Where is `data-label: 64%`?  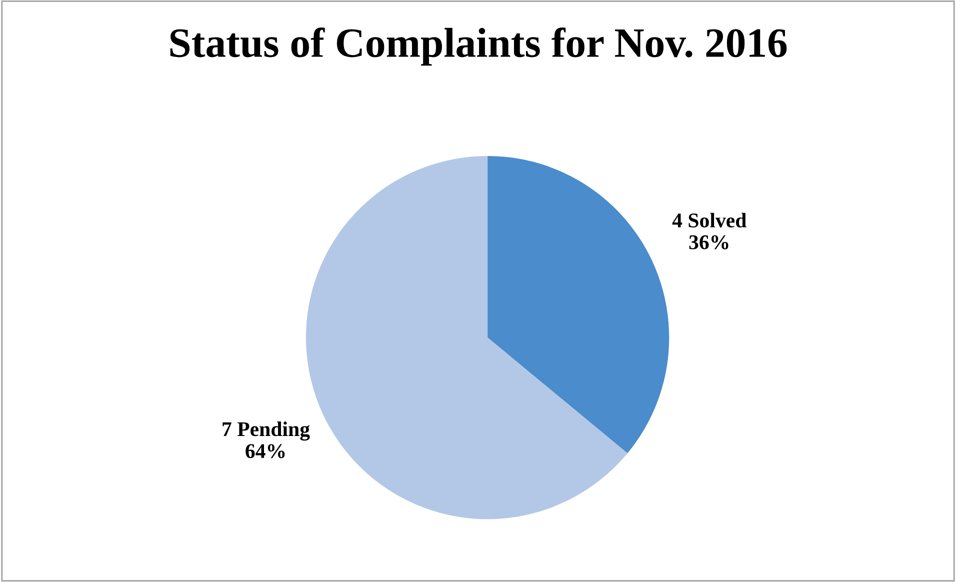 data-label: 64% is located at coordinates (265, 451).